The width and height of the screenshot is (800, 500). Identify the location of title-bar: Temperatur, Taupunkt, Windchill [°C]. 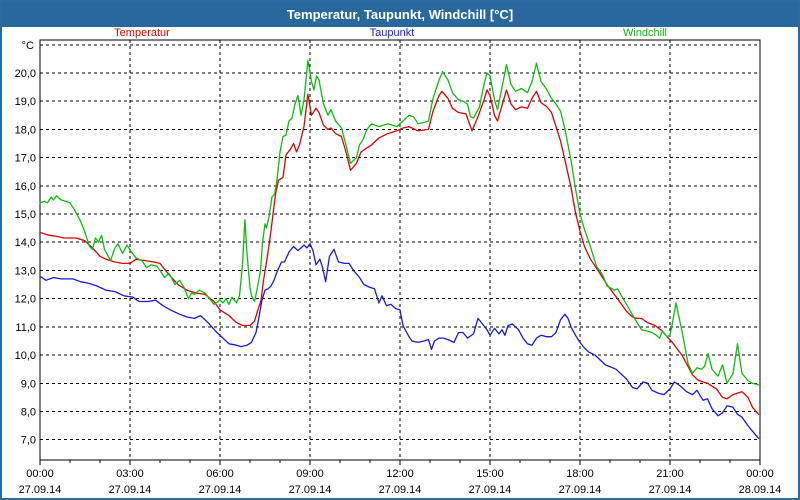
(400, 14).